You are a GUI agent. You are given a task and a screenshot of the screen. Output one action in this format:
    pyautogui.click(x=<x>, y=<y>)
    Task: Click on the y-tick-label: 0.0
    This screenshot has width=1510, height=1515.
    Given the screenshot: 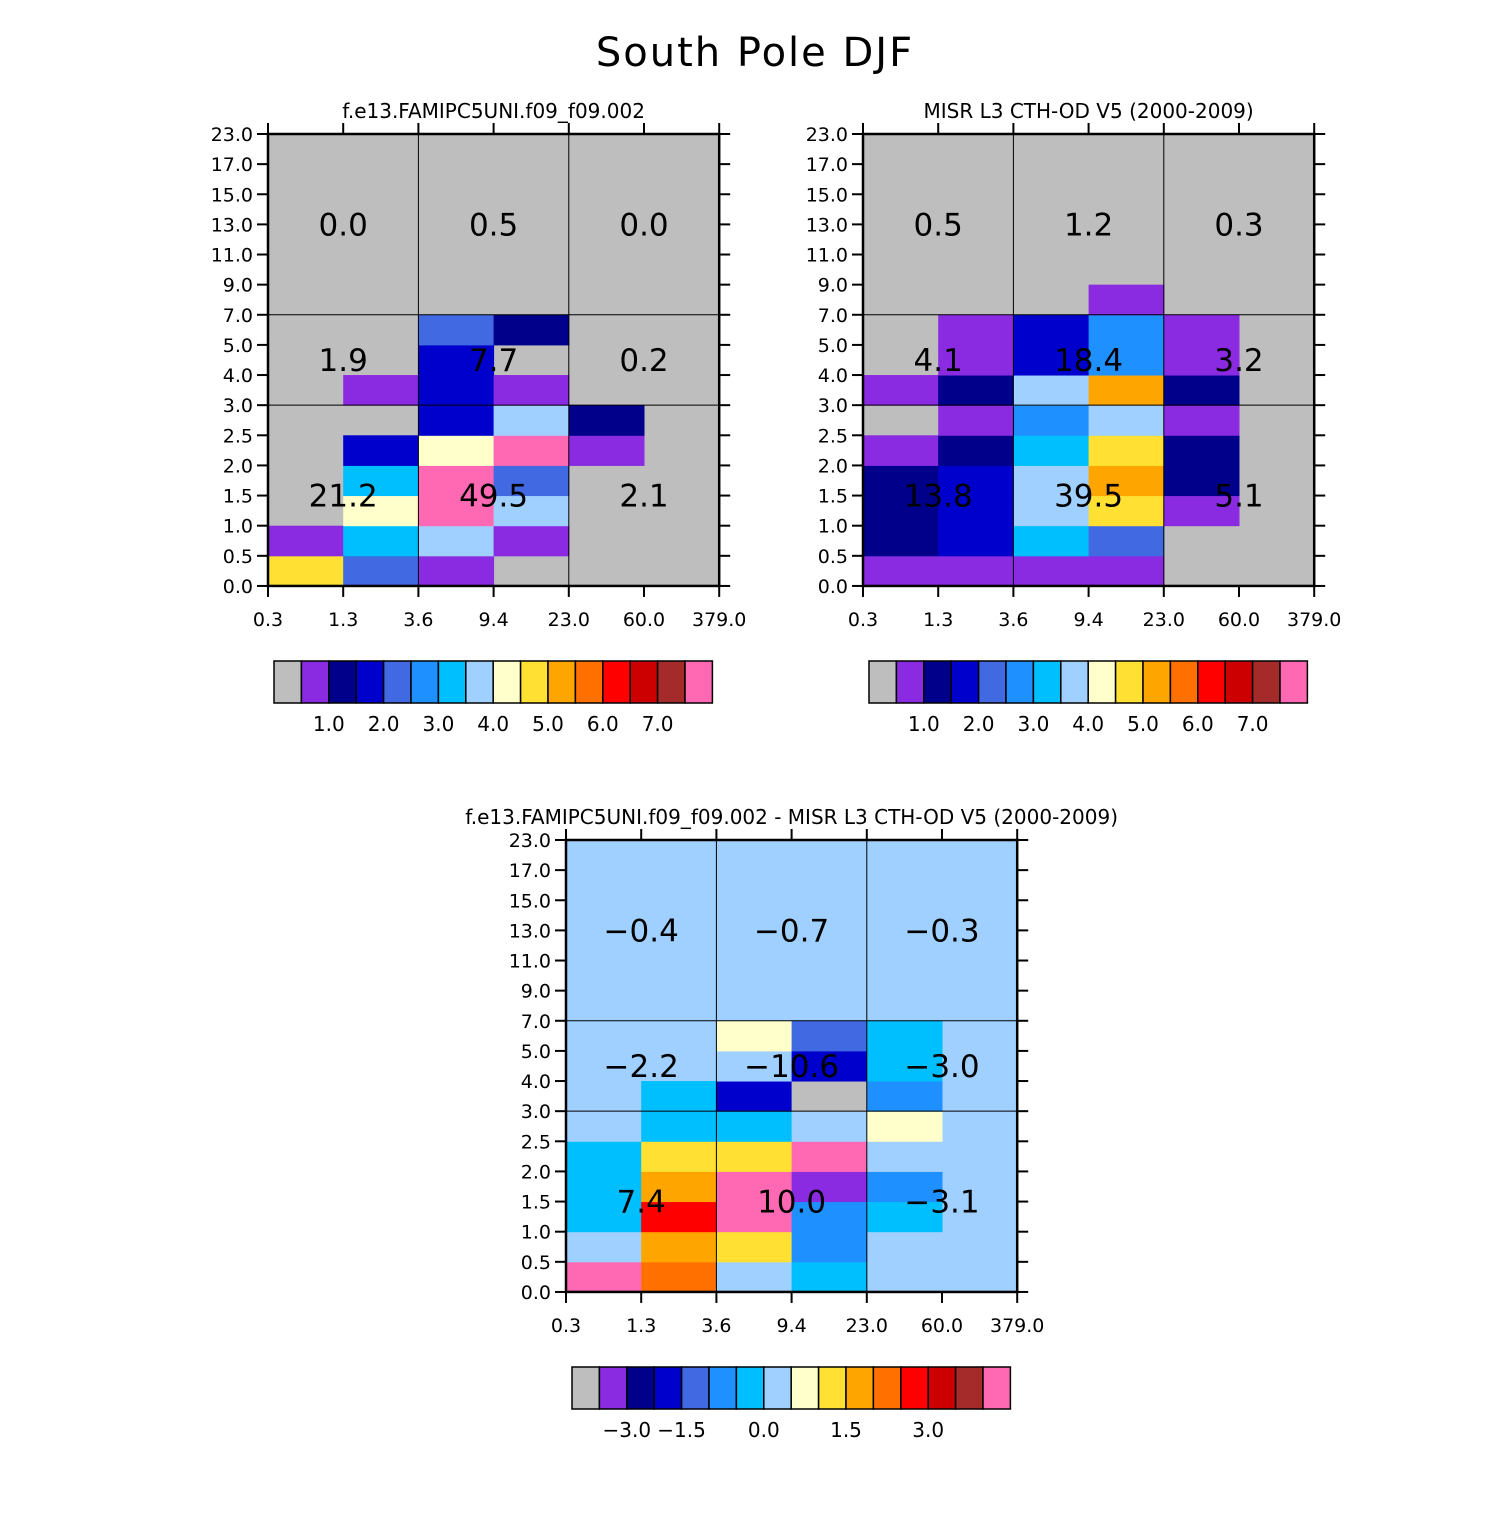 What is the action you would take?
    pyautogui.click(x=833, y=587)
    